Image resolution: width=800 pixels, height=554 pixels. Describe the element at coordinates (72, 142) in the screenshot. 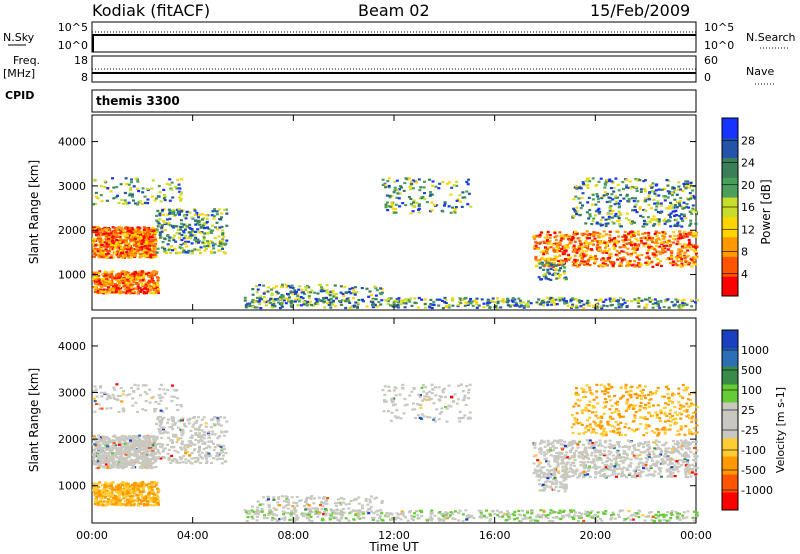

I see `ytick-label: 4000` at that location.